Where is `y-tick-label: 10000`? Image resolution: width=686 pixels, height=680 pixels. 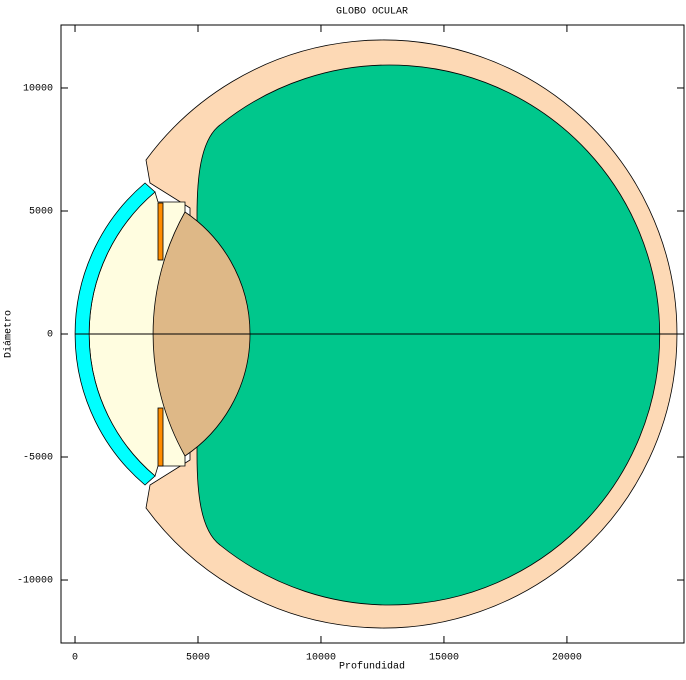 y-tick-label: 10000 is located at coordinates (38, 89).